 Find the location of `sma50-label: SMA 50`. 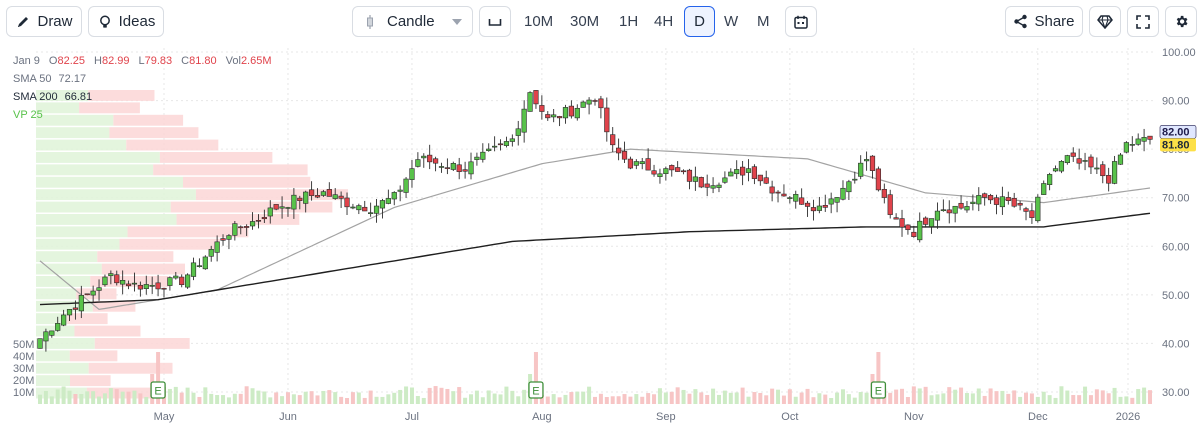

sma50-label: SMA 50 is located at coordinates (32, 79).